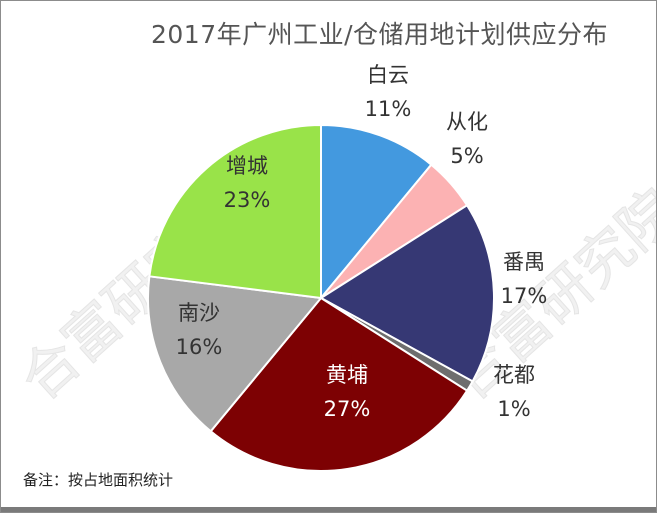  I want to click on slice-percent-label: 11%, so click(388, 109).